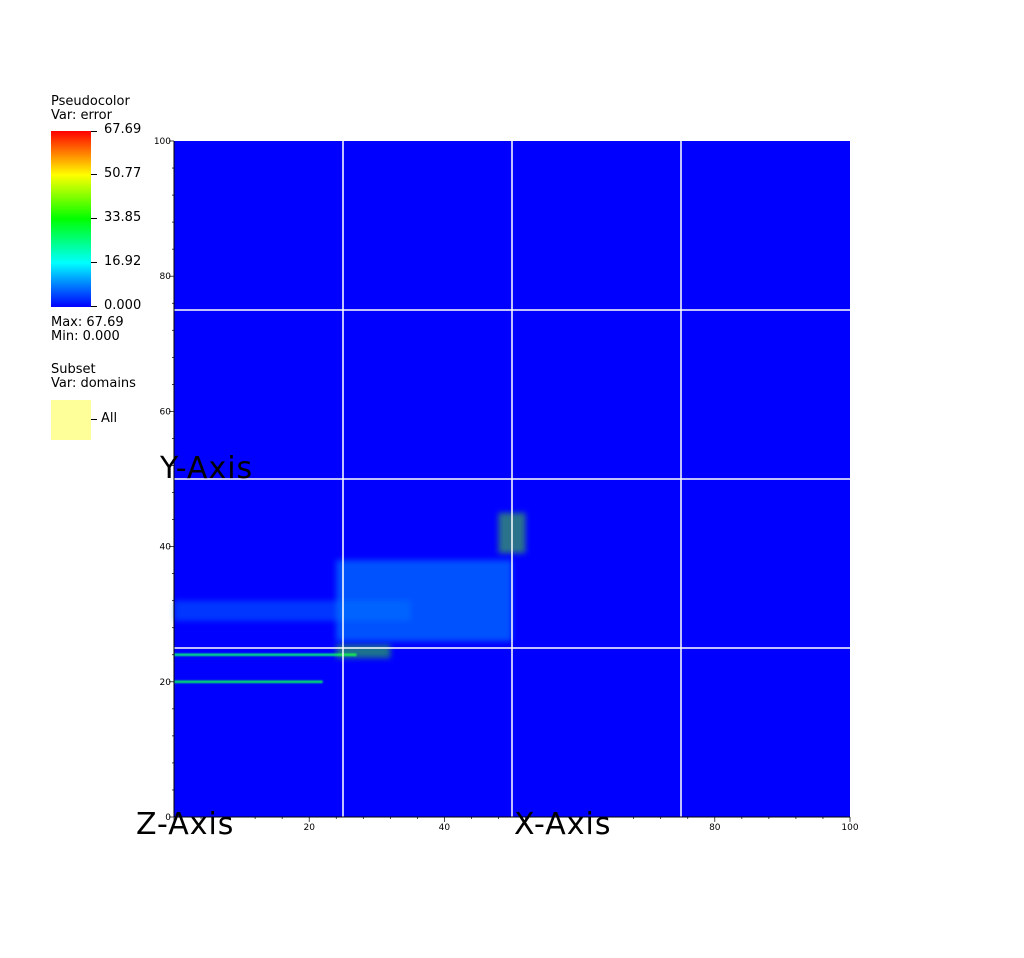  Describe the element at coordinates (445, 828) in the screenshot. I see `x-tick-label: 40` at that location.